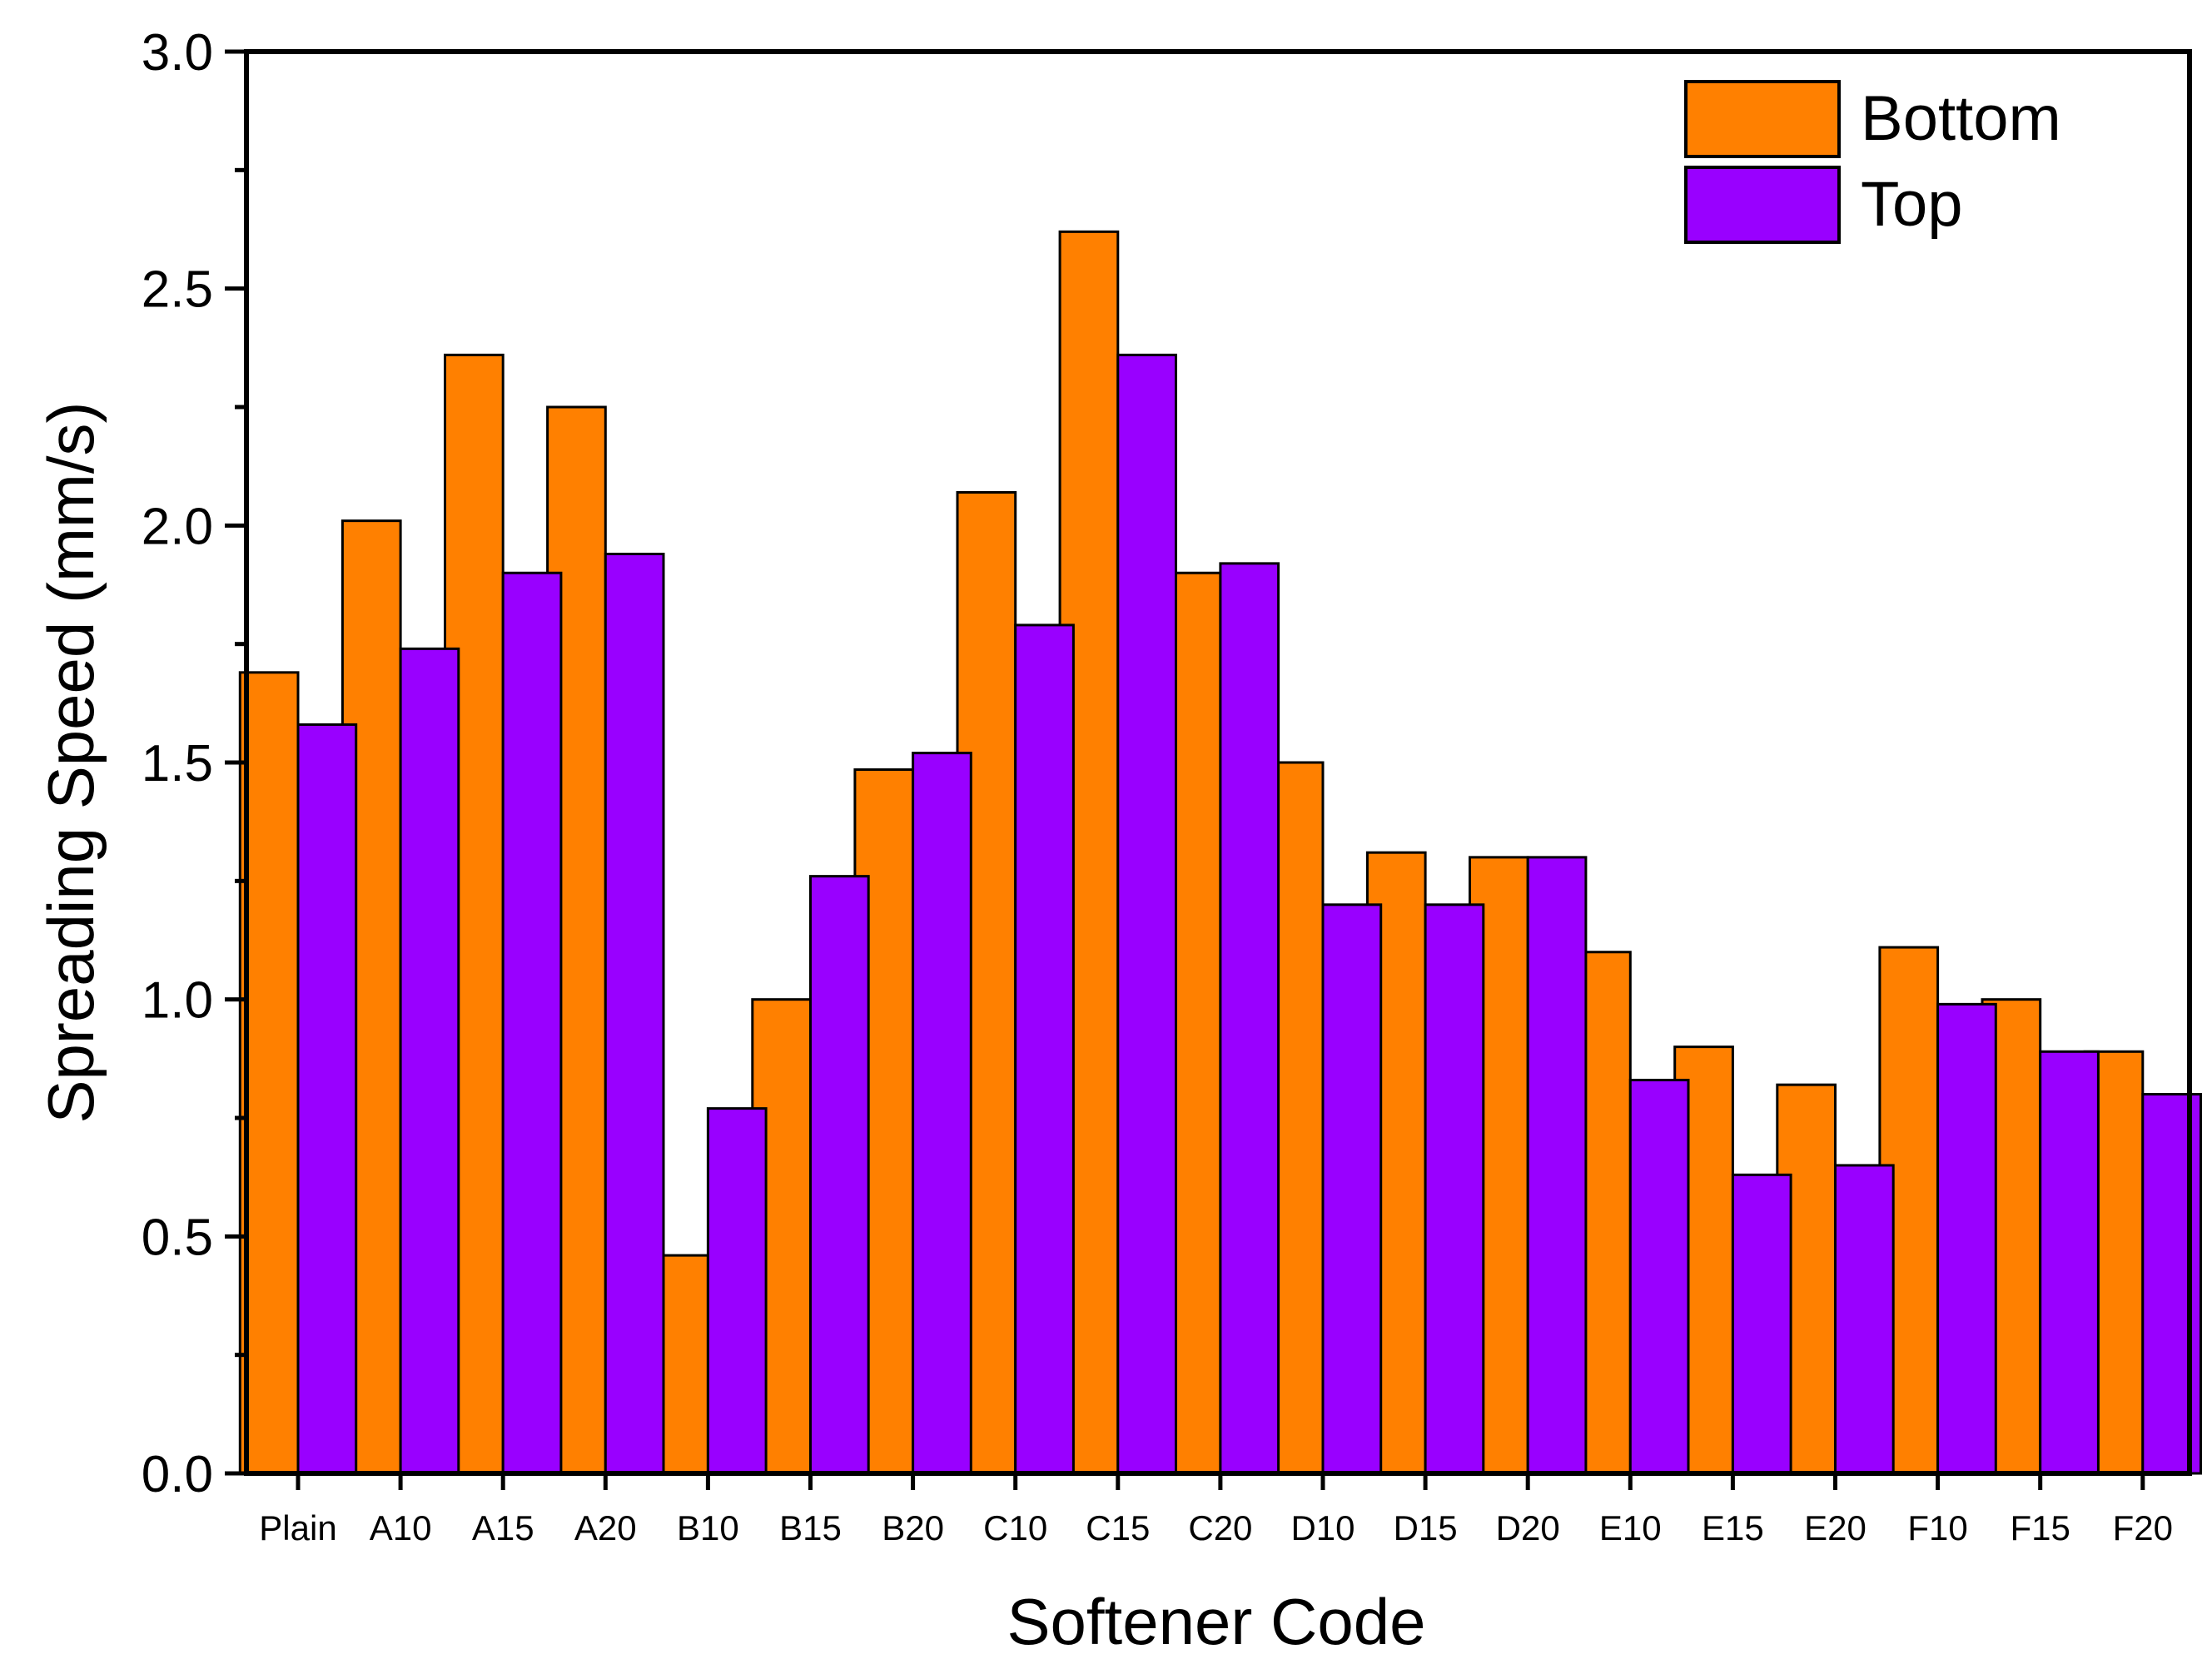 The image size is (2212, 1669). Describe the element at coordinates (1961, 118) in the screenshot. I see `legend-label-bottom: Bottom` at that location.